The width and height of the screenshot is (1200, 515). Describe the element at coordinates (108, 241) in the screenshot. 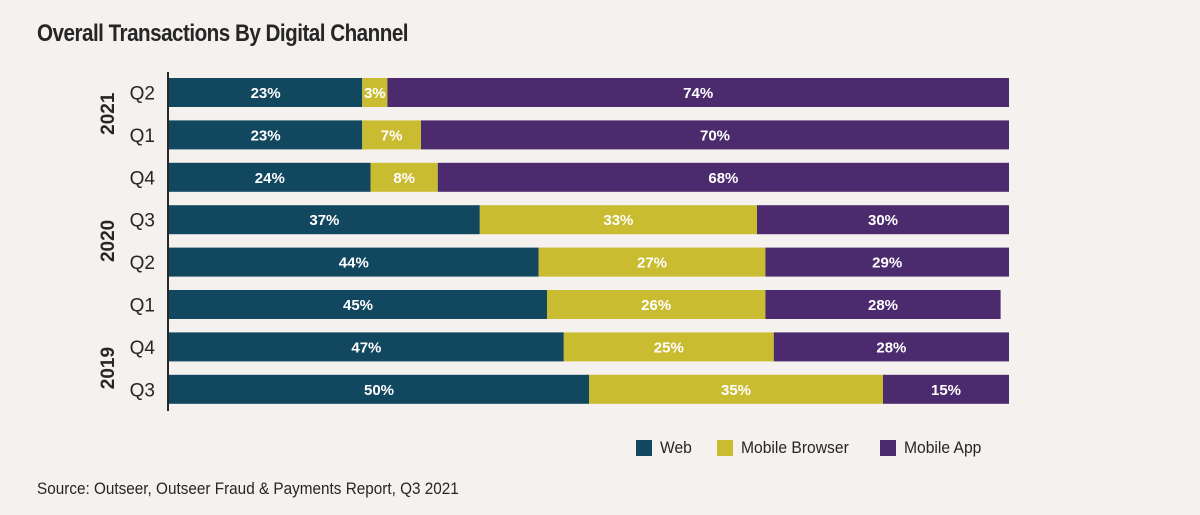

I see `year-group-label: 2020` at that location.